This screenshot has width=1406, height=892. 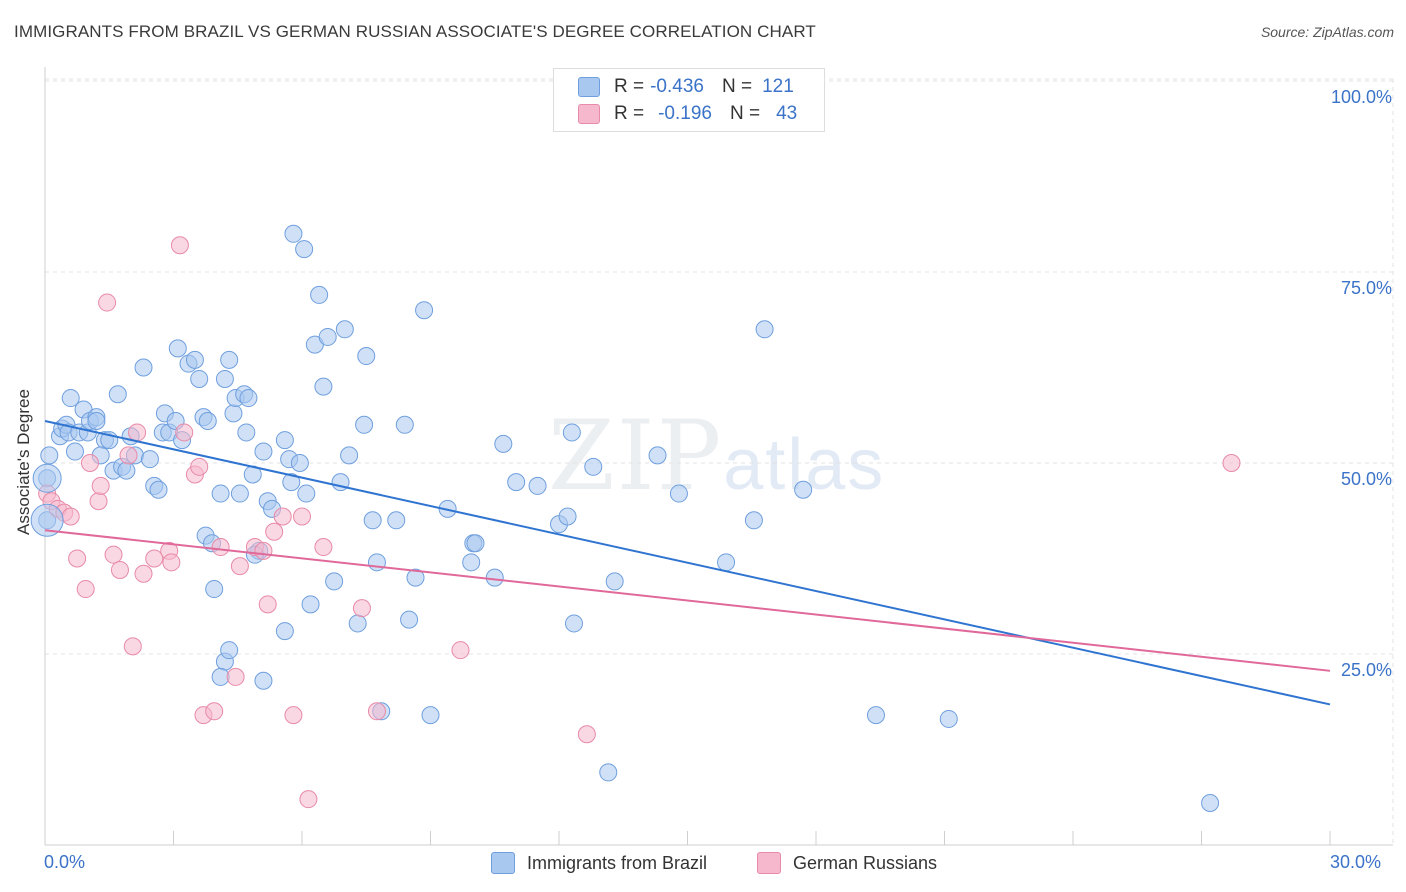 What do you see at coordinates (617, 862) in the screenshot?
I see `bottom-legend-label-brazil: Immigrants from Brazil` at bounding box center [617, 862].